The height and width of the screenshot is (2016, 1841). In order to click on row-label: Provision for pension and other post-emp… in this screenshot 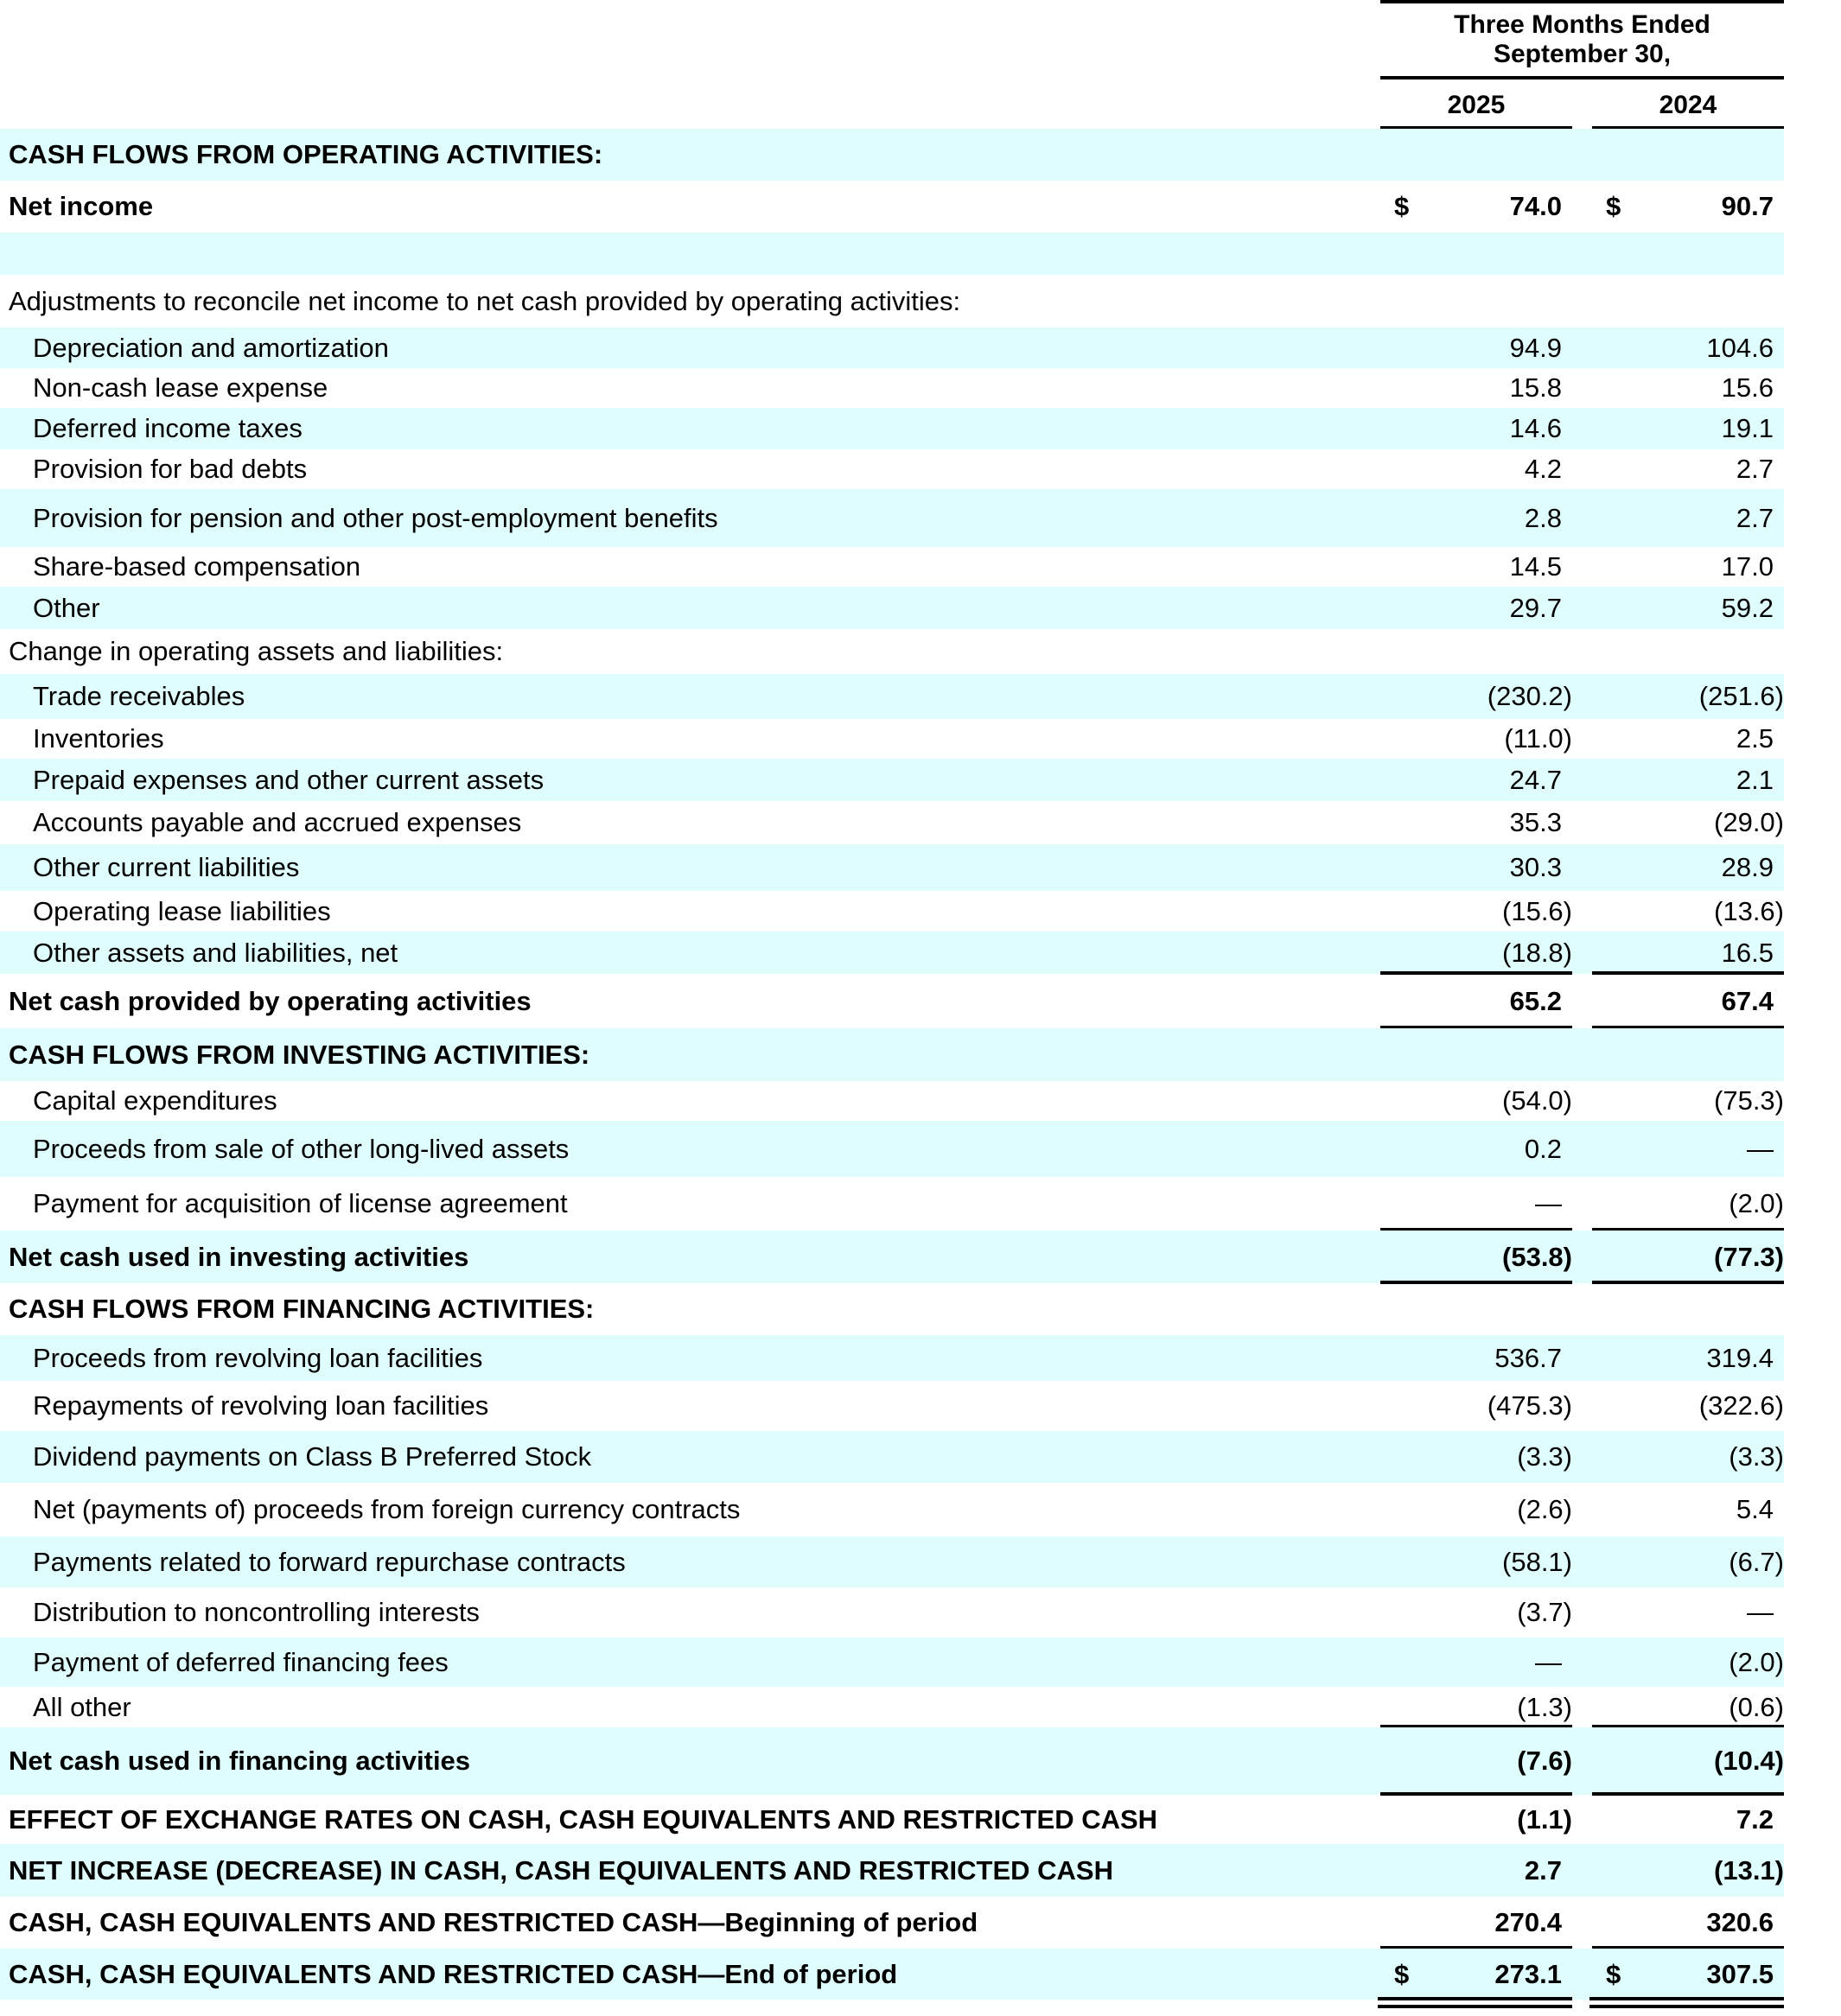, I will do `click(376, 517)`.